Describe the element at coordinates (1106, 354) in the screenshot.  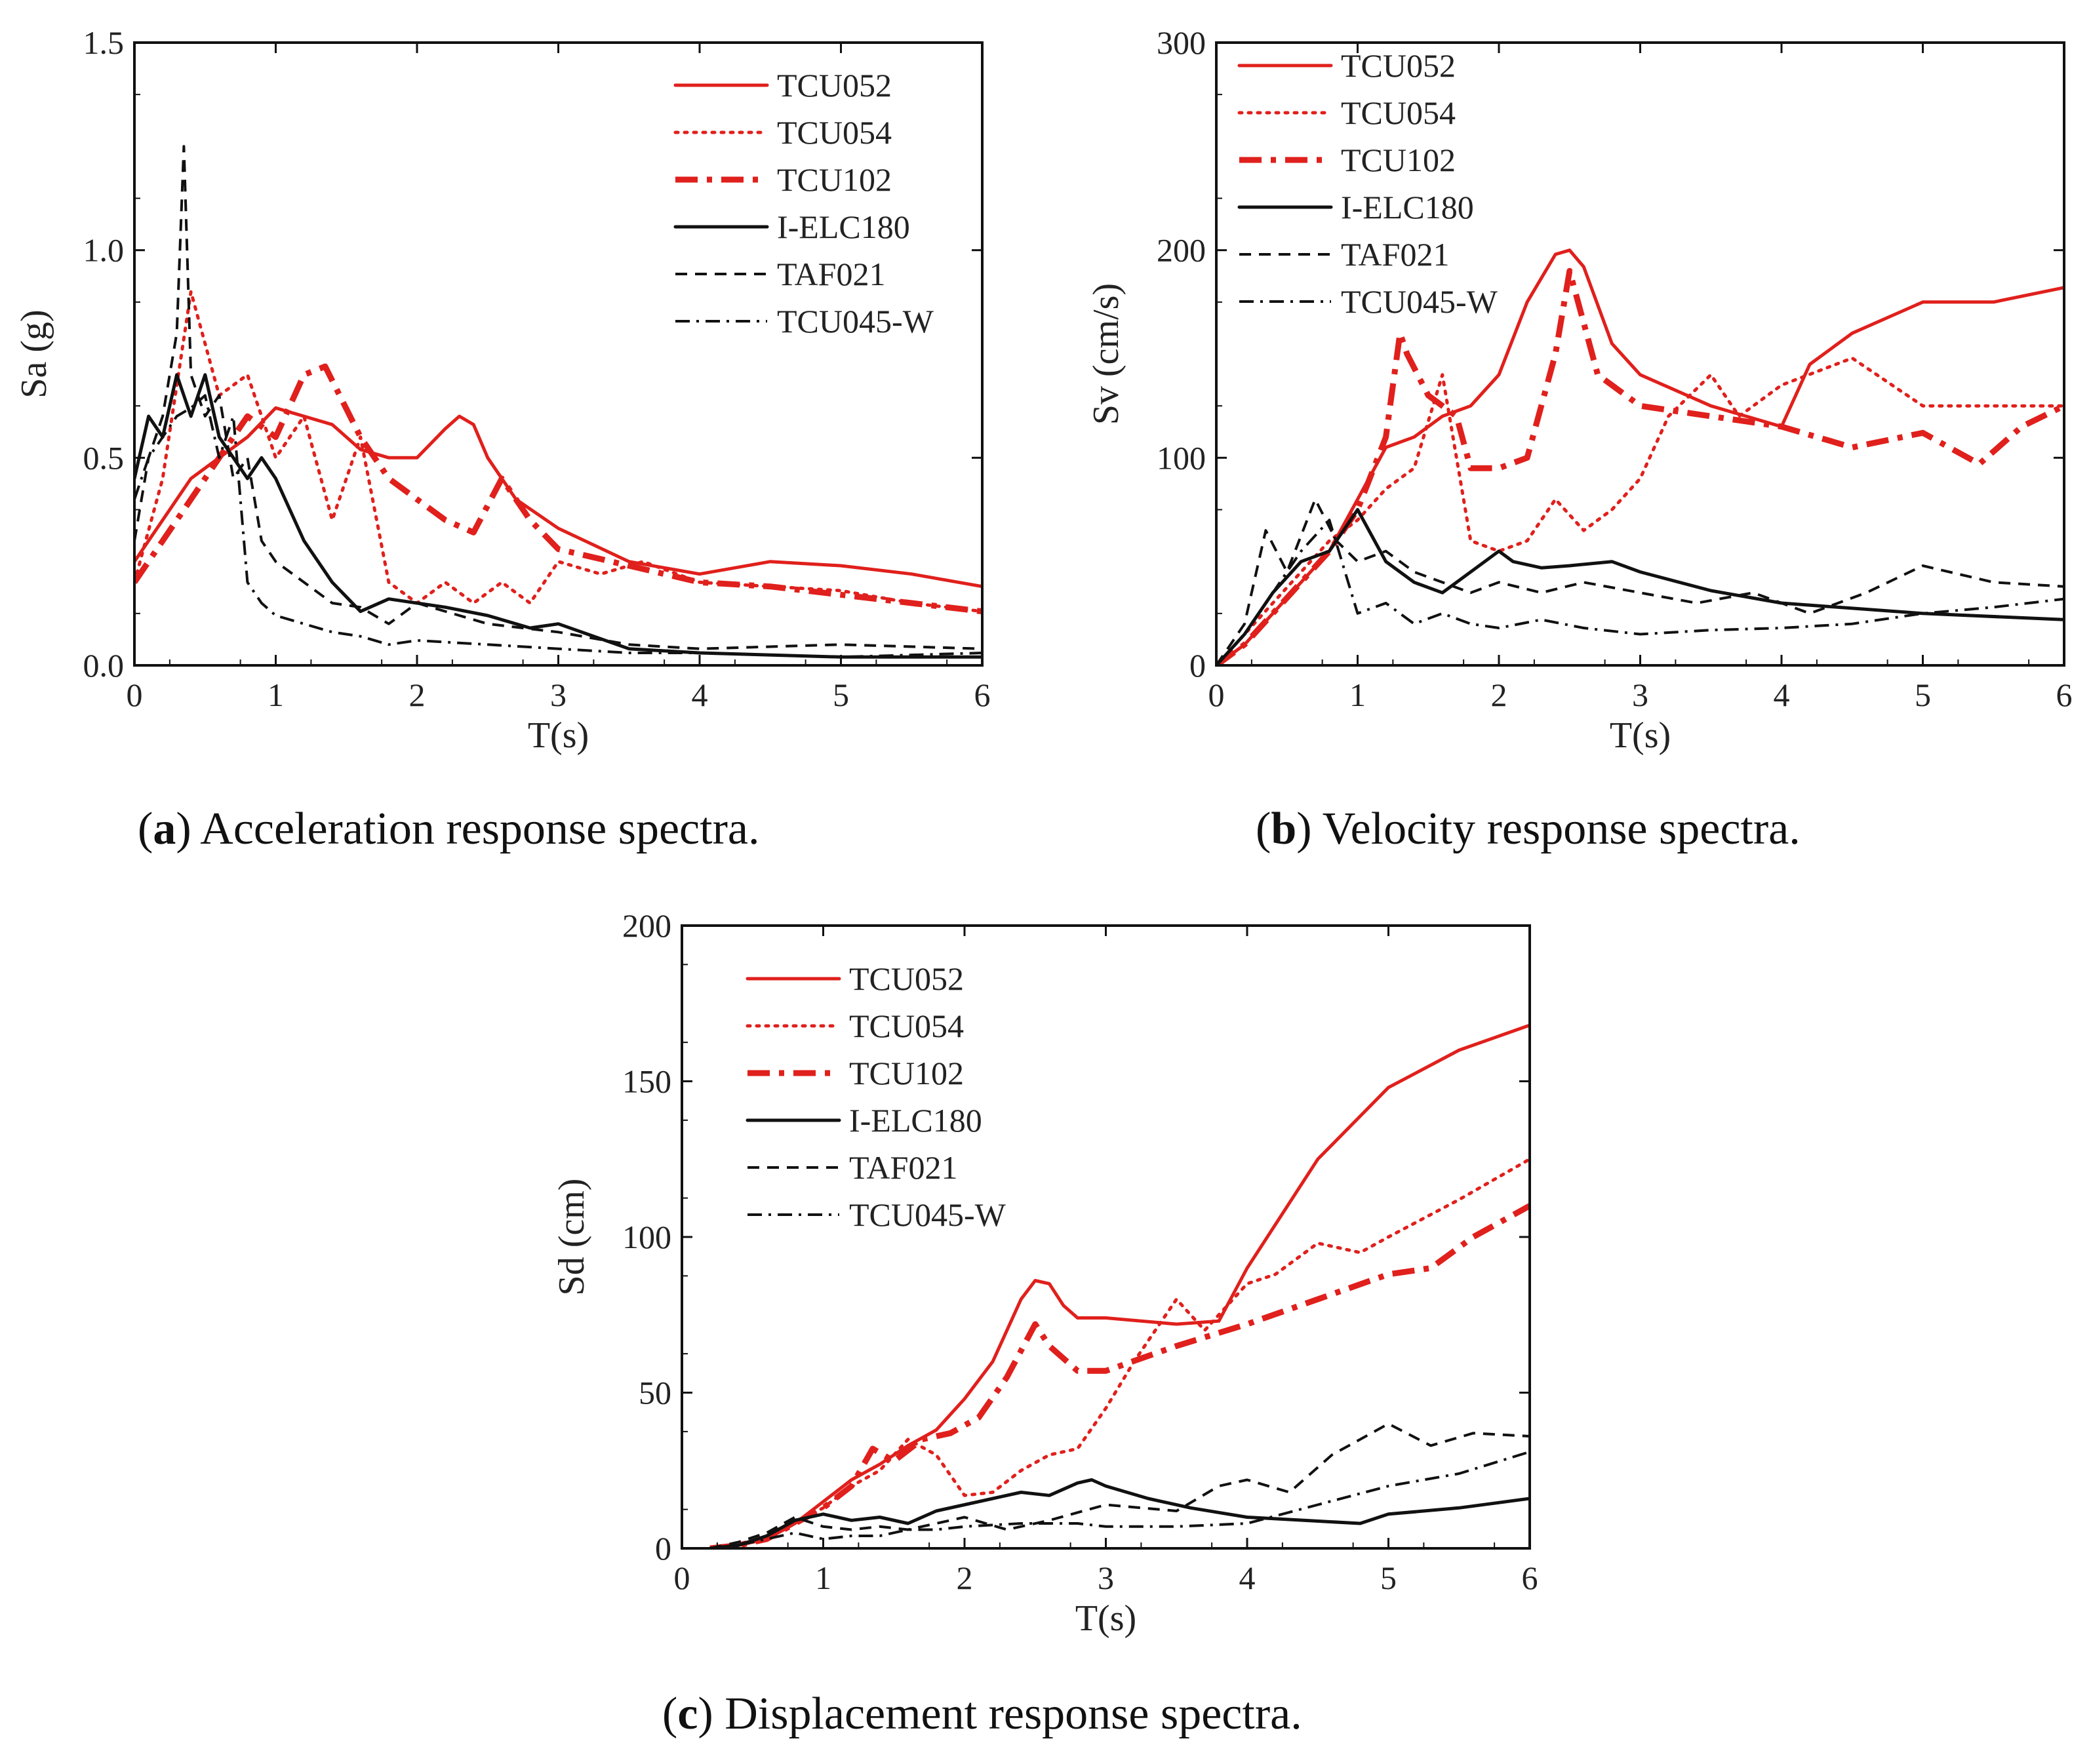
I see `y-axis-title: Sv (cm/s)` at that location.